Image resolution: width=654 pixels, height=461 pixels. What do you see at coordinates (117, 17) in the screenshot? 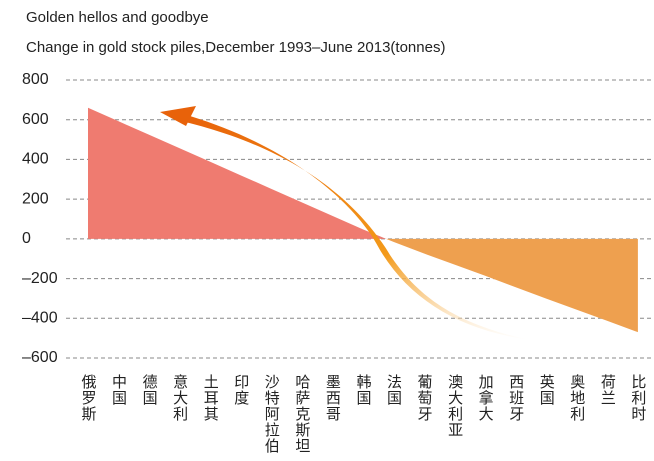
I see `chart-title: Golden hellos and goodbye` at bounding box center [117, 17].